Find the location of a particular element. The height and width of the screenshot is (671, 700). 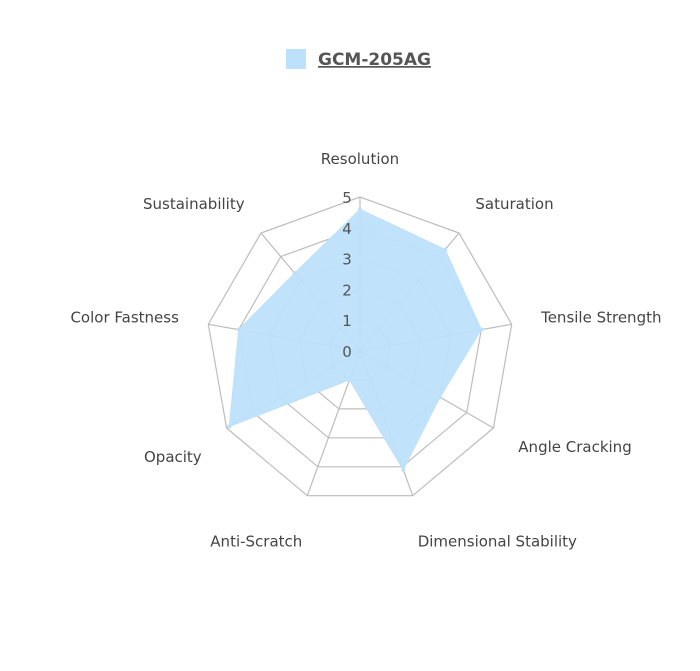

legend-swatch is located at coordinates (296, 59).